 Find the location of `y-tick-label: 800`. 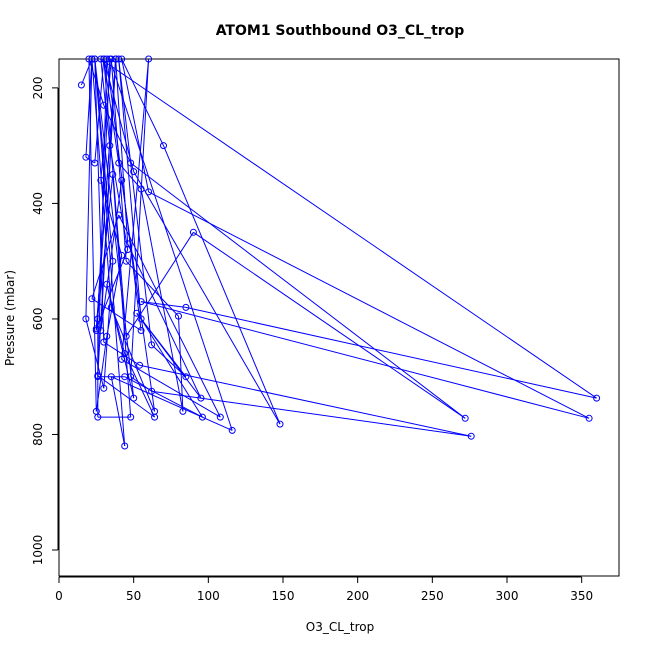

y-tick-label: 800 is located at coordinates (38, 434).